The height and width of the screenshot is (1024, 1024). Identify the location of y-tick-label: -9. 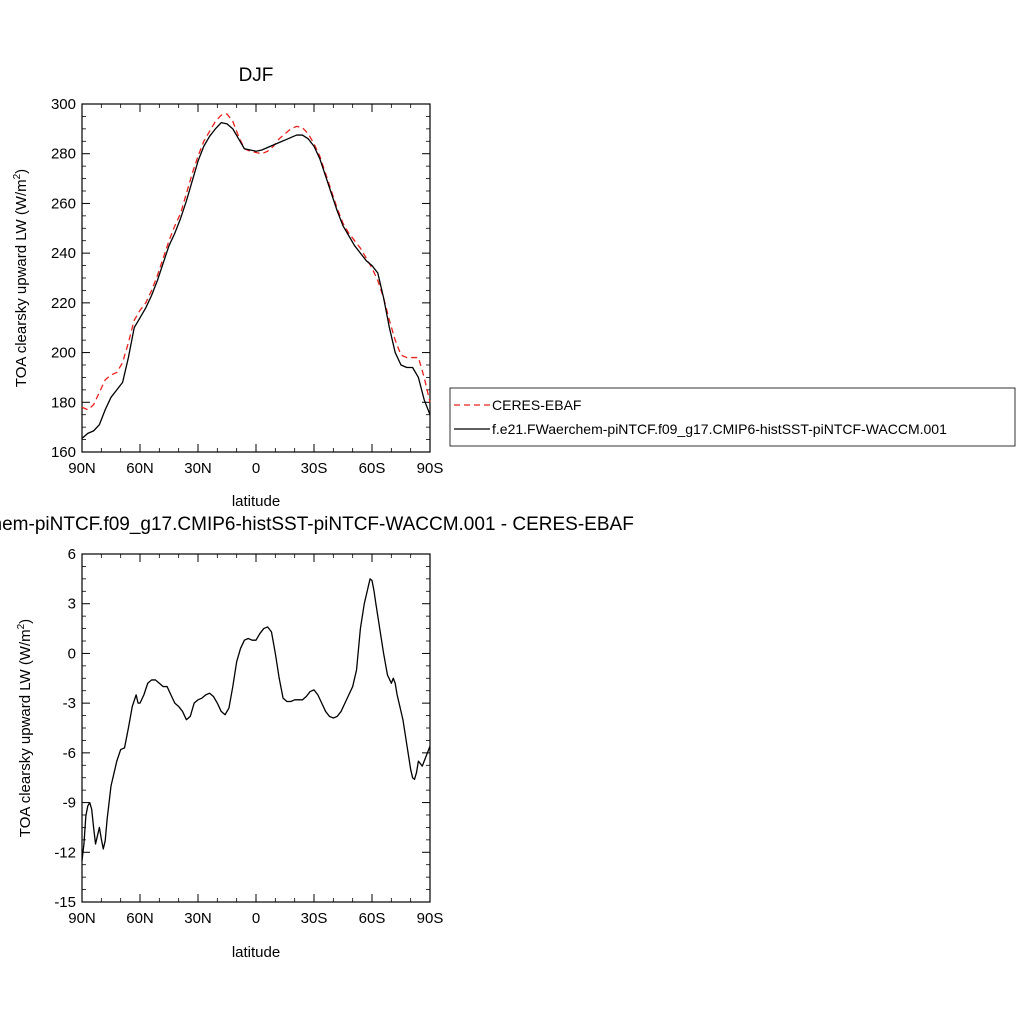
(69, 803).